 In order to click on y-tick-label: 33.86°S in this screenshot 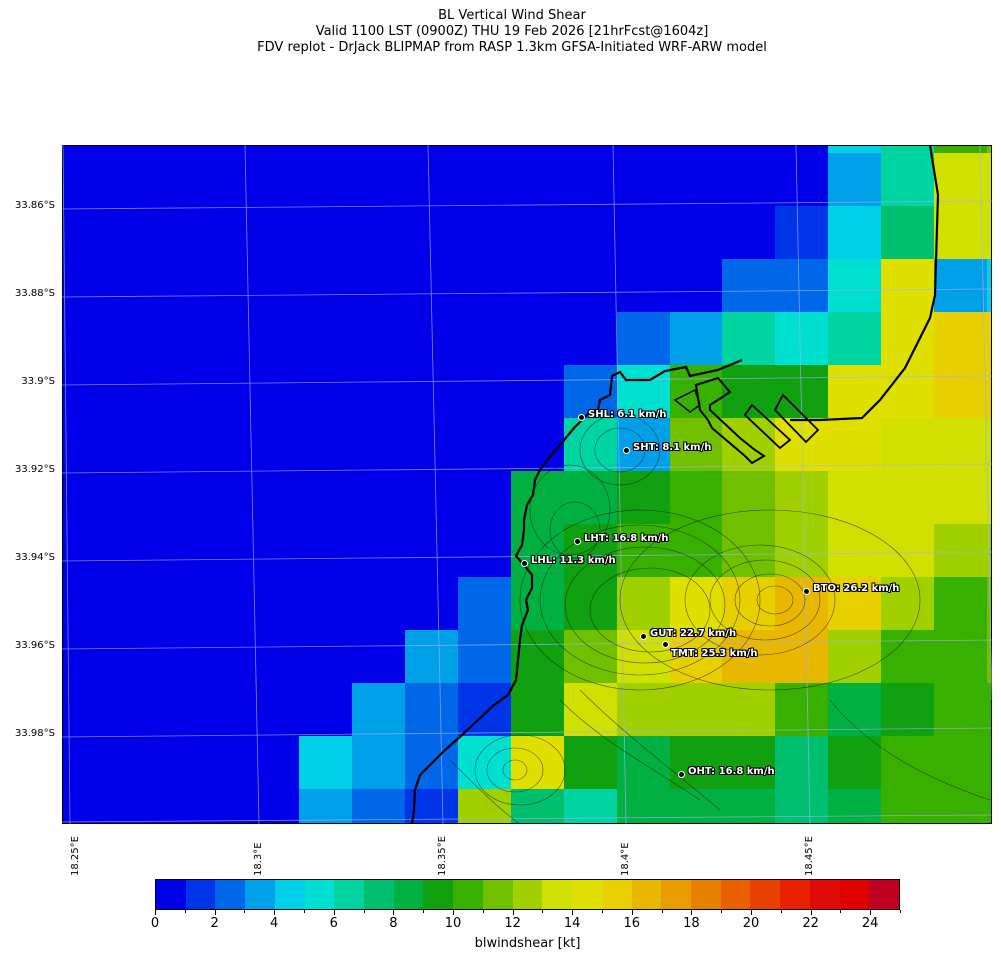, I will do `click(35, 205)`.